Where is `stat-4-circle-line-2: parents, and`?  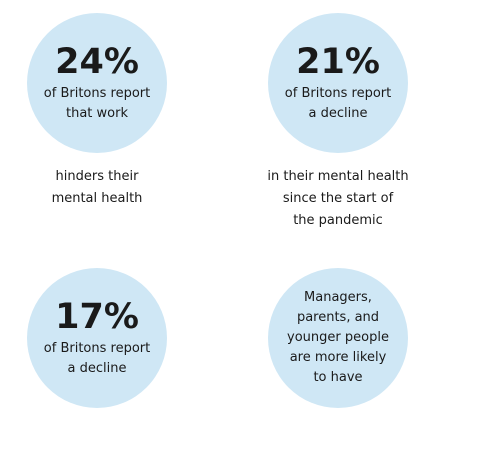
stat-4-circle-line-2: parents, and is located at coordinates (338, 317).